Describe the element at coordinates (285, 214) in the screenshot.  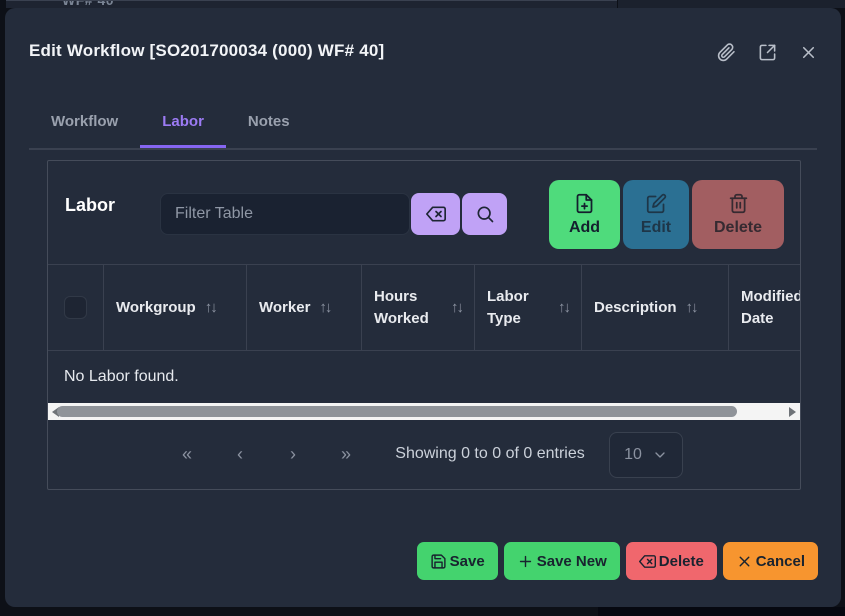
I see `filter-table-input` at that location.